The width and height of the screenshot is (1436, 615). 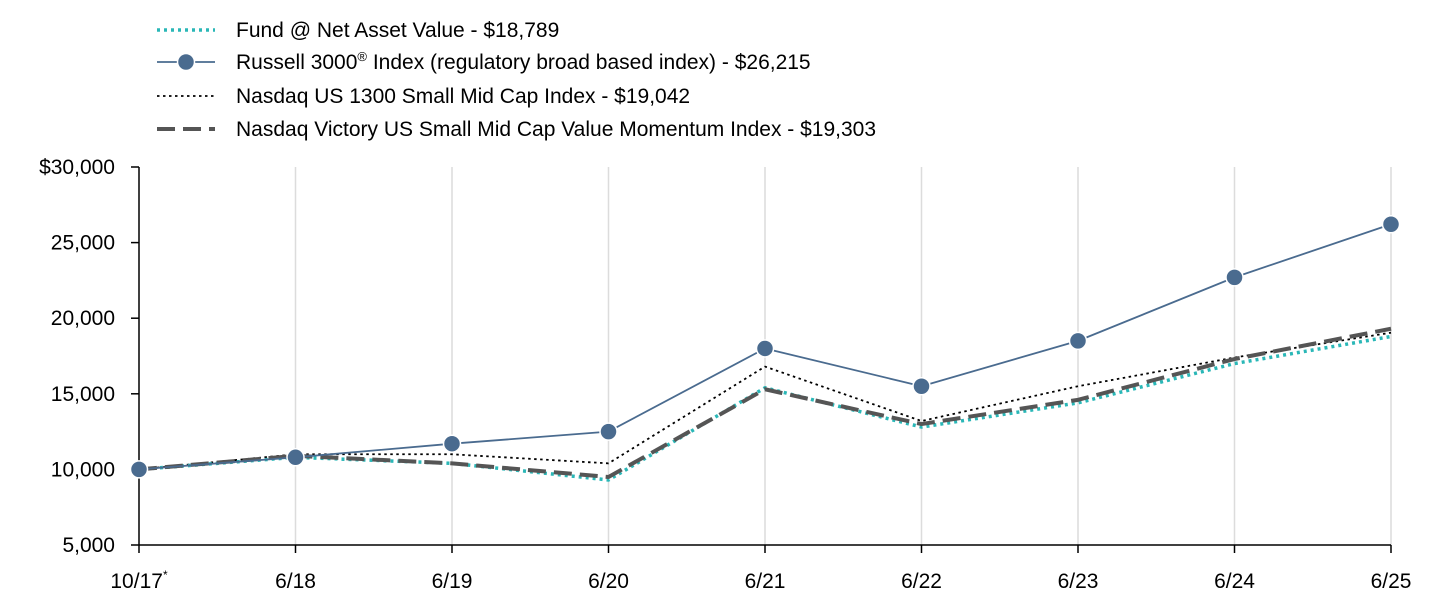 What do you see at coordinates (88, 545) in the screenshot?
I see `y-tick-label: 5,000` at bounding box center [88, 545].